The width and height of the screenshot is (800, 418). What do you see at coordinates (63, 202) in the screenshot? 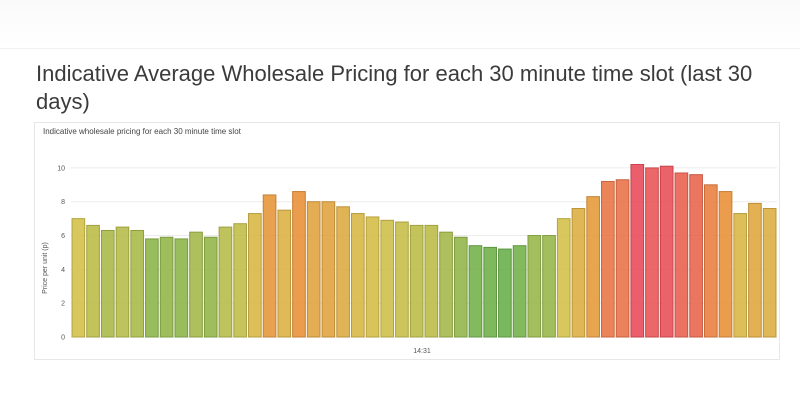
I see `y-tick-label: 8` at bounding box center [63, 202].